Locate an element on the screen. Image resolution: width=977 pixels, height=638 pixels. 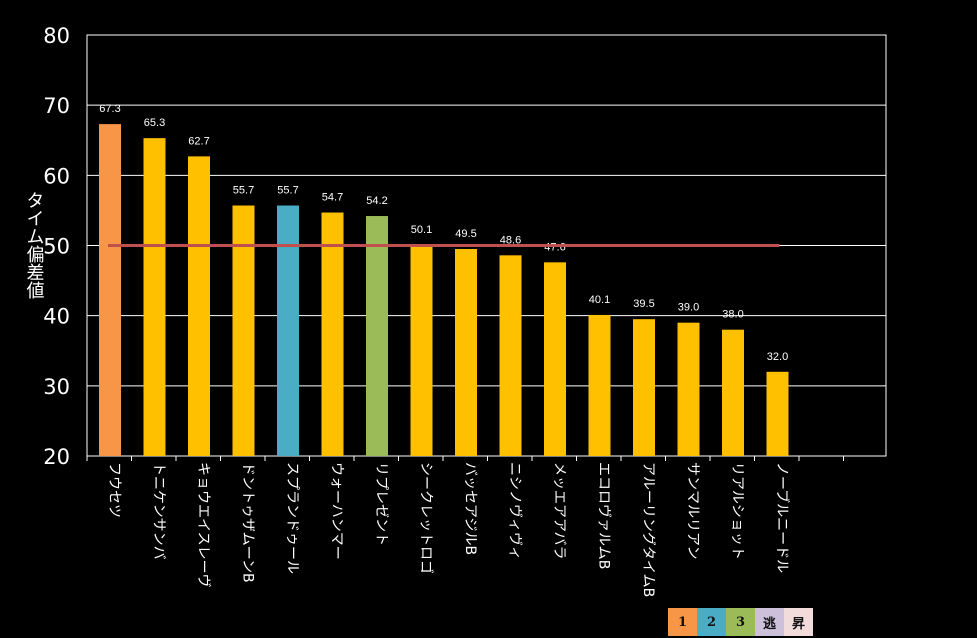
data-label: 38.0 is located at coordinates (732, 315).